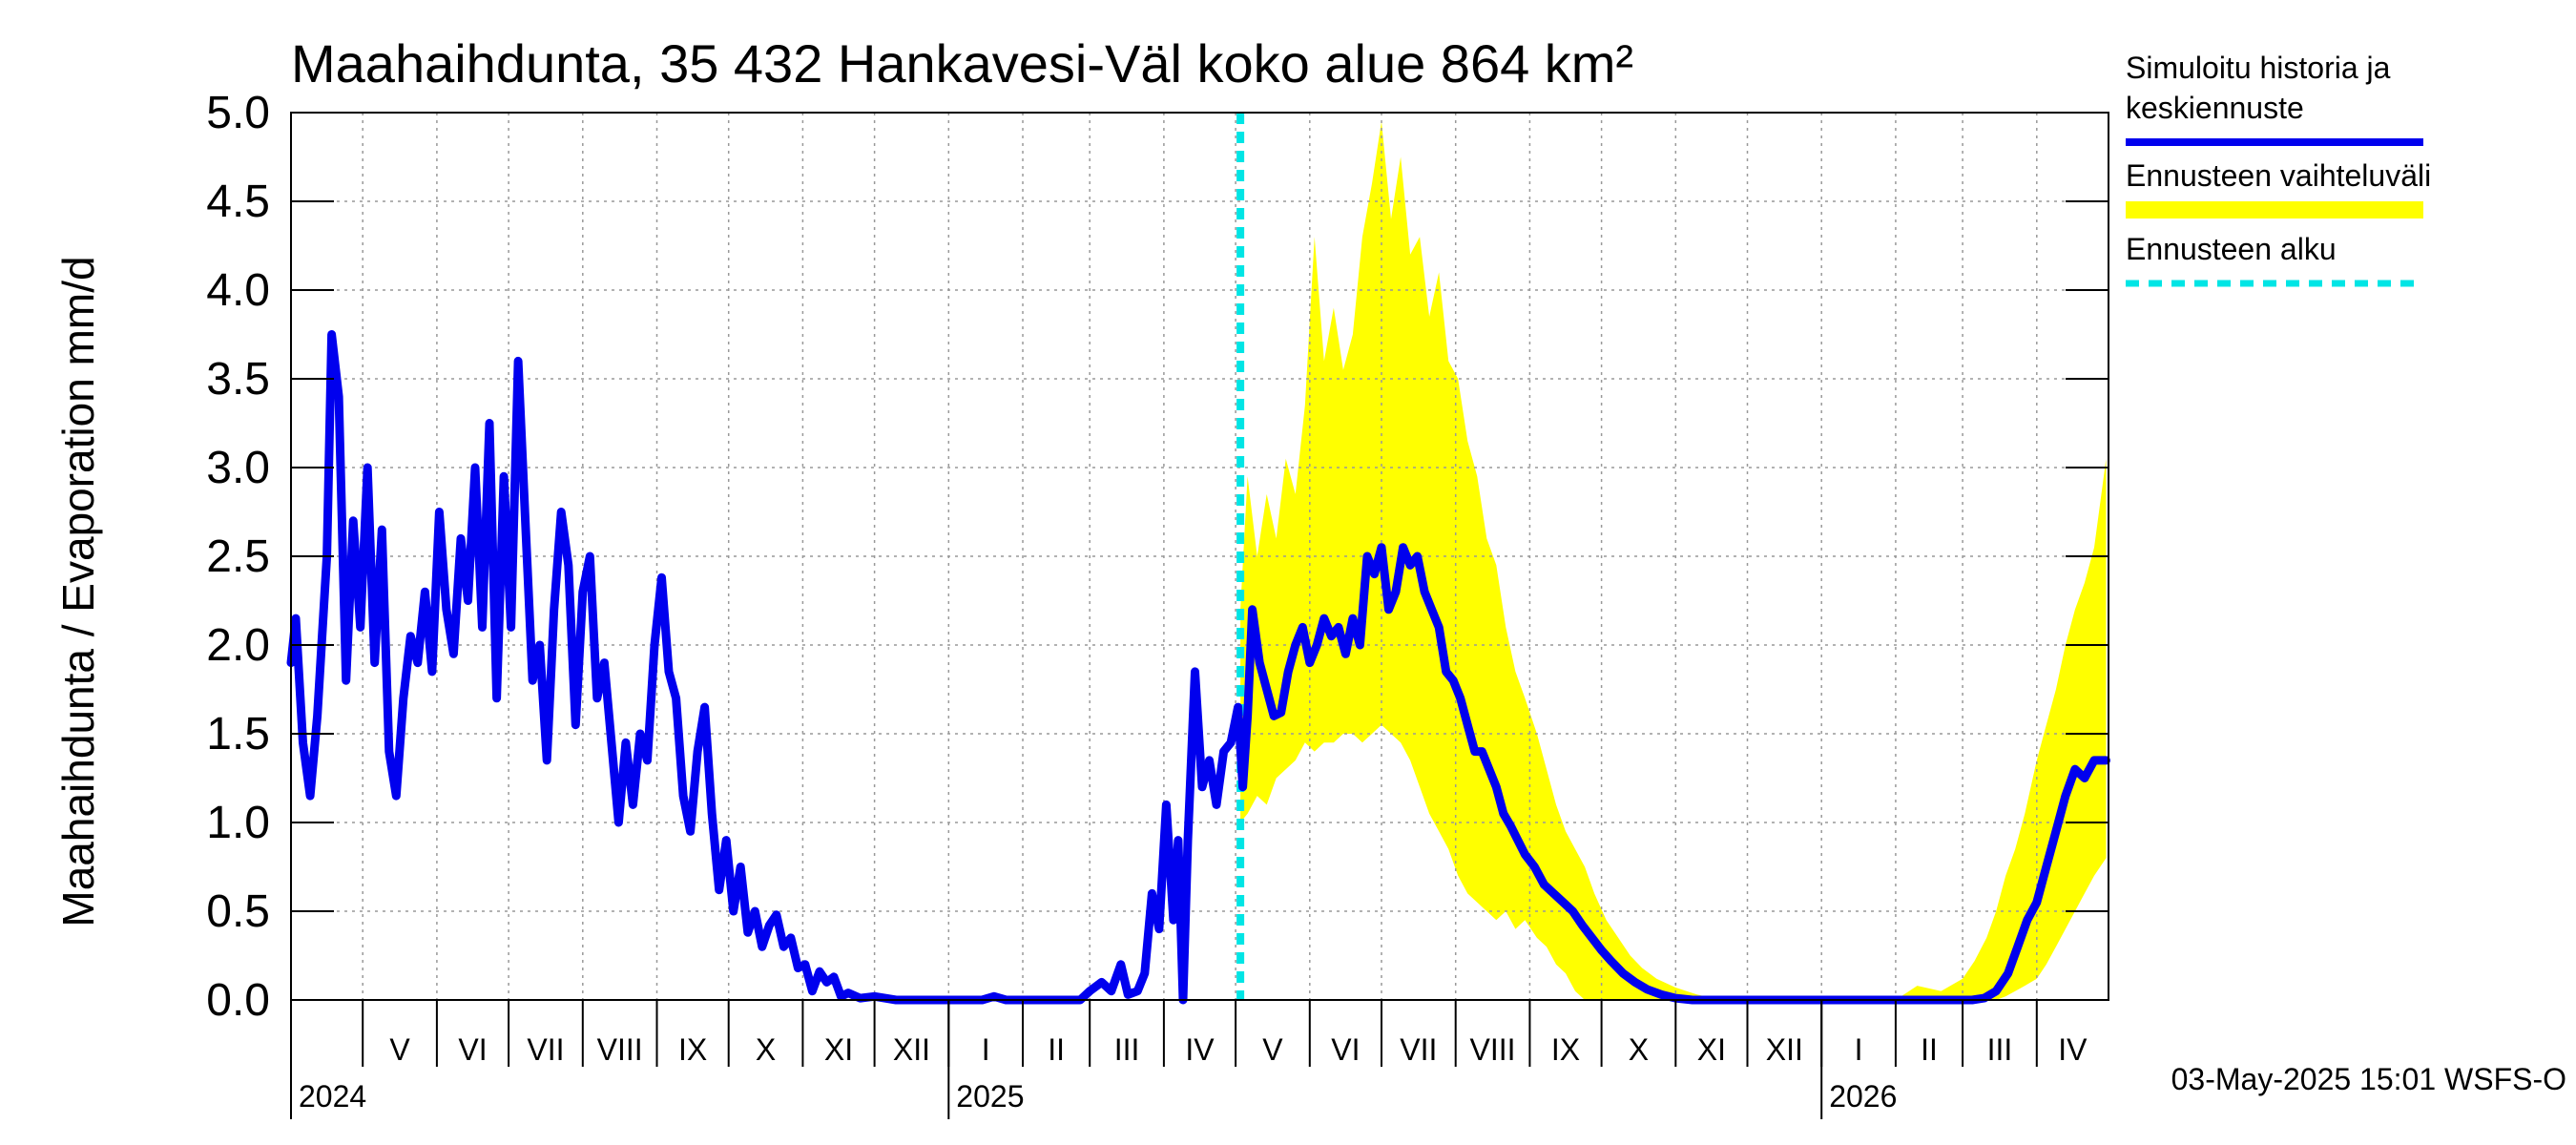 This screenshot has height=1145, width=2576. What do you see at coordinates (238, 734) in the screenshot?
I see `y-tick-label: 1.5` at bounding box center [238, 734].